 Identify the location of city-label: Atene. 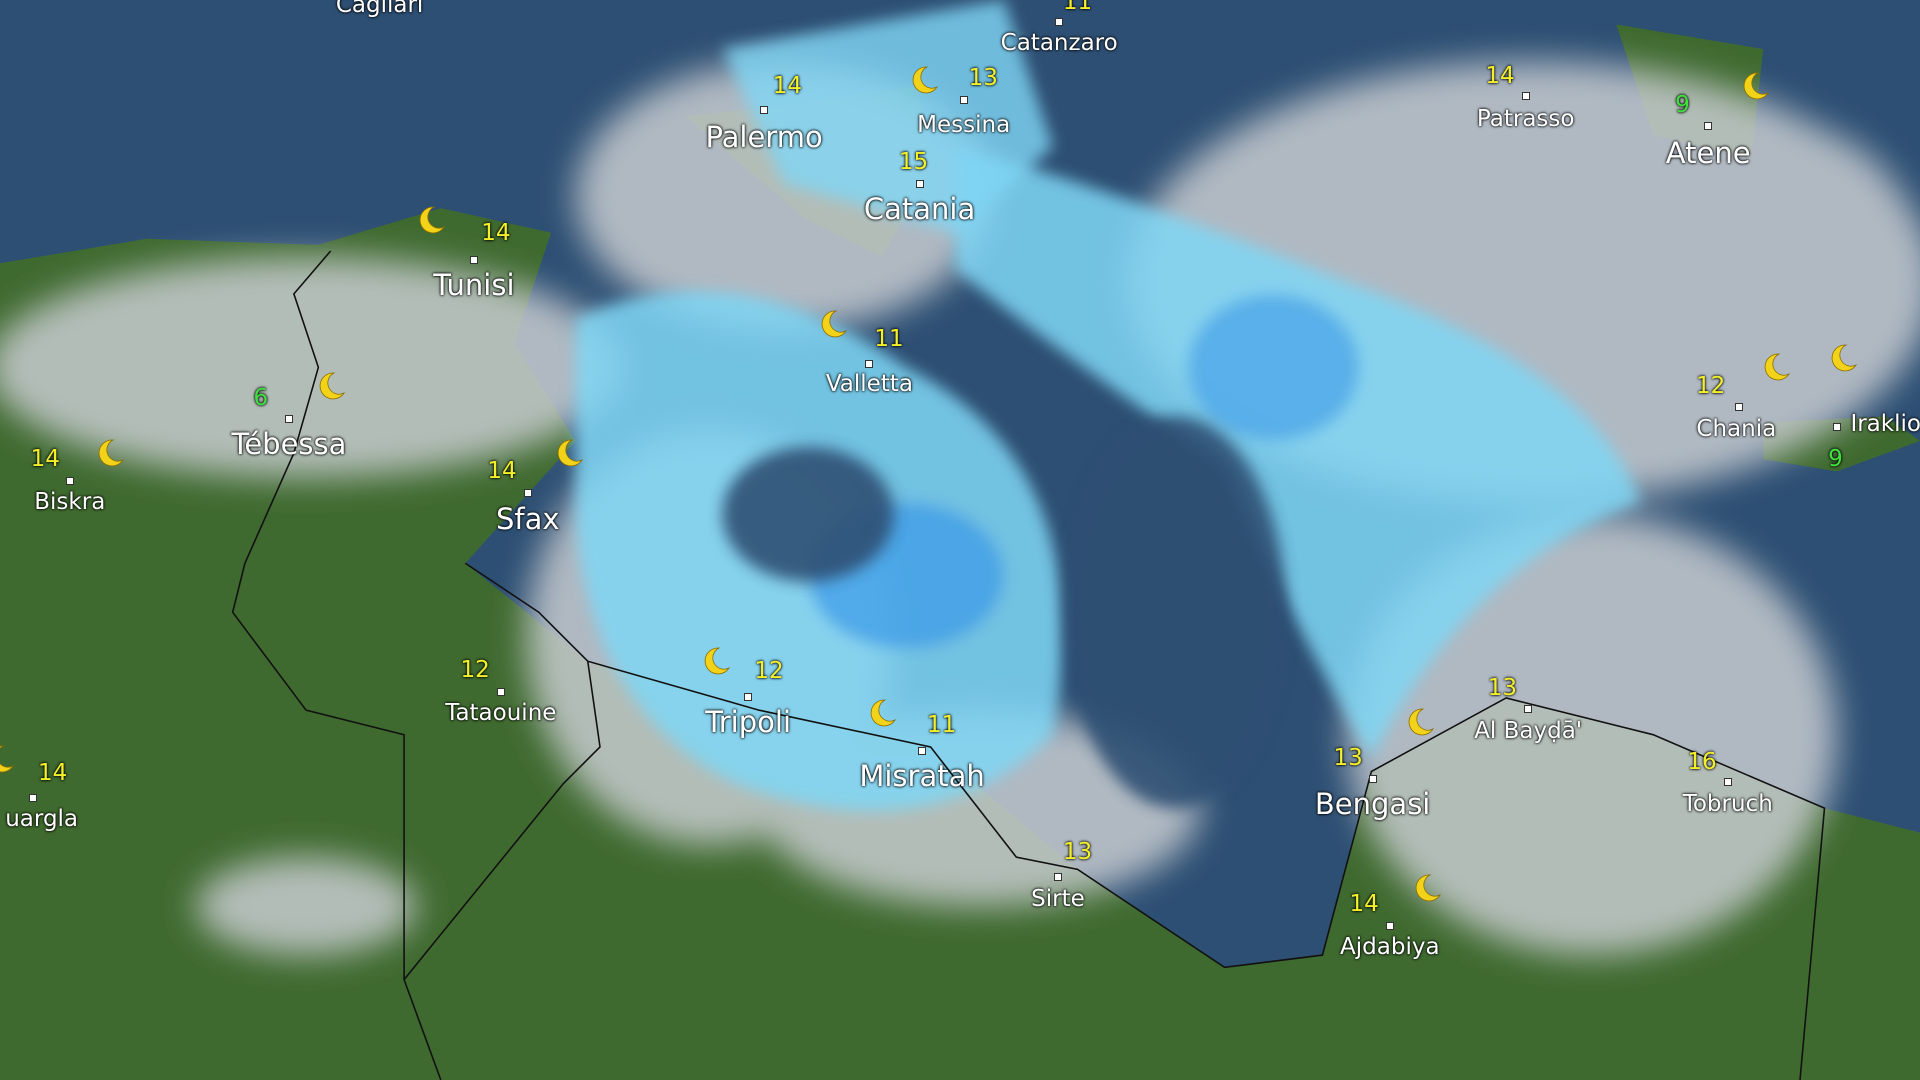
(1708, 153).